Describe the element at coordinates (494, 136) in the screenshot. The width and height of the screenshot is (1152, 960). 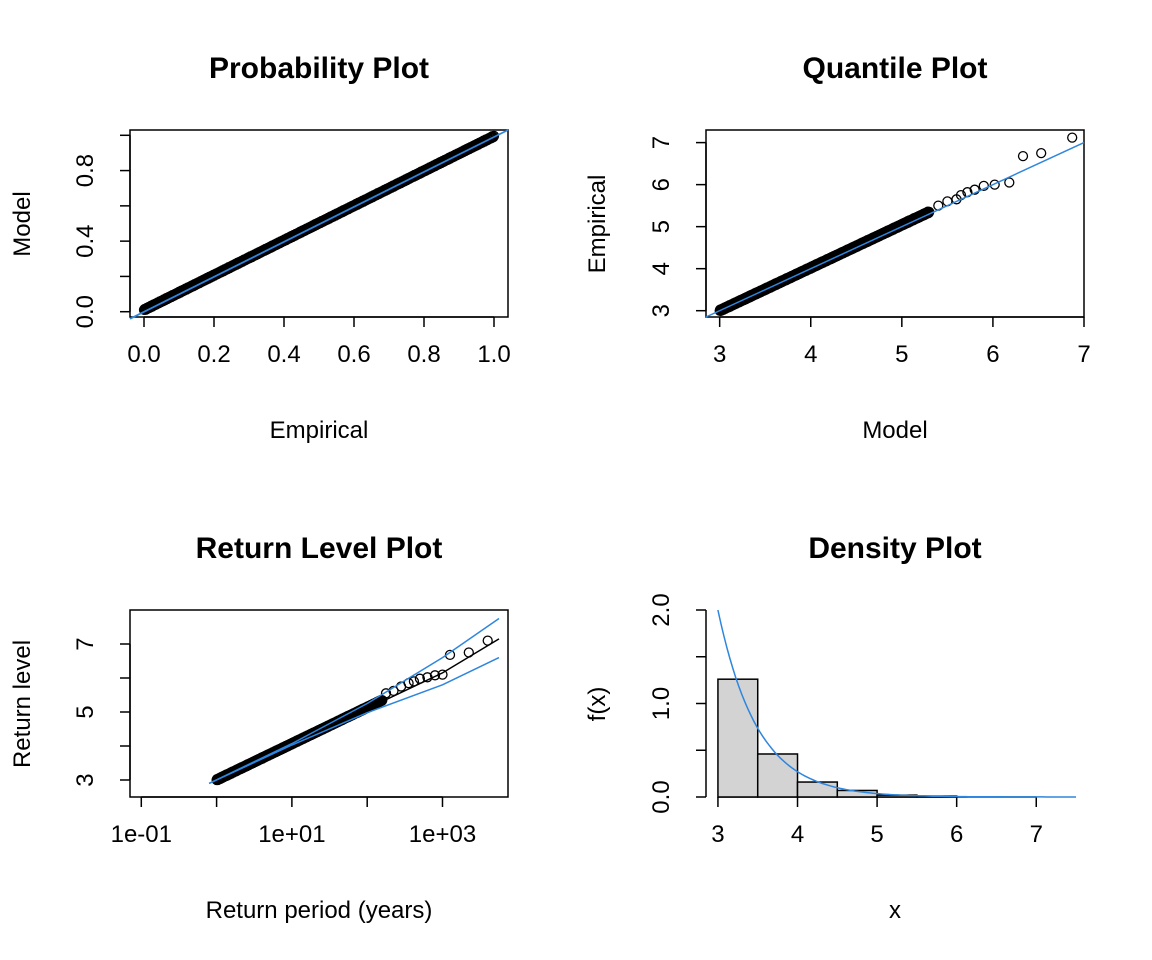
I see `prob-point` at that location.